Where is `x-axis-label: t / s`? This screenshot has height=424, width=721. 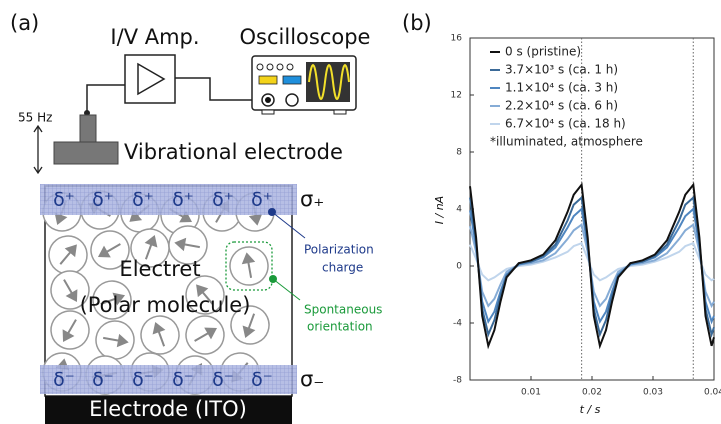
x-axis-label: t / s is located at coordinates (590, 409).